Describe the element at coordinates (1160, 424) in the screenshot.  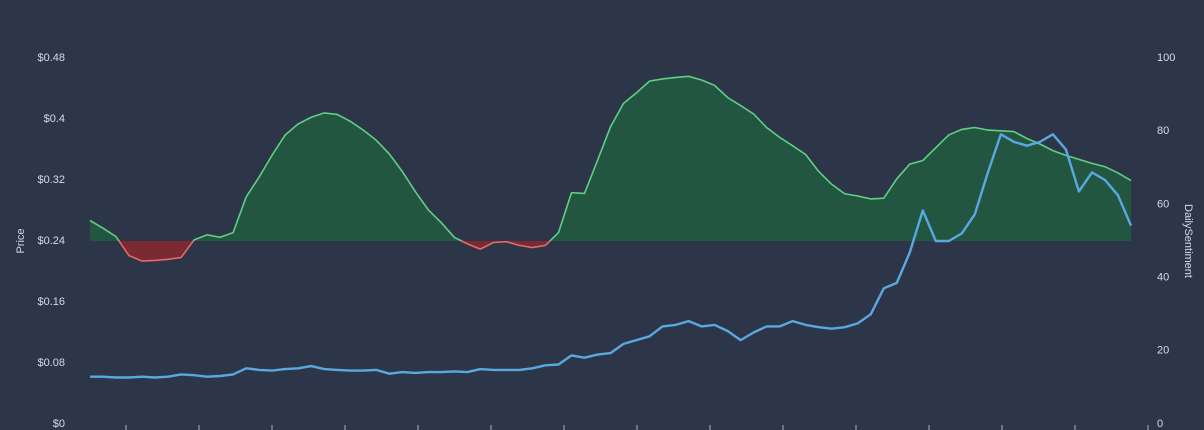
I see `y2-tick-label: 0` at that location.